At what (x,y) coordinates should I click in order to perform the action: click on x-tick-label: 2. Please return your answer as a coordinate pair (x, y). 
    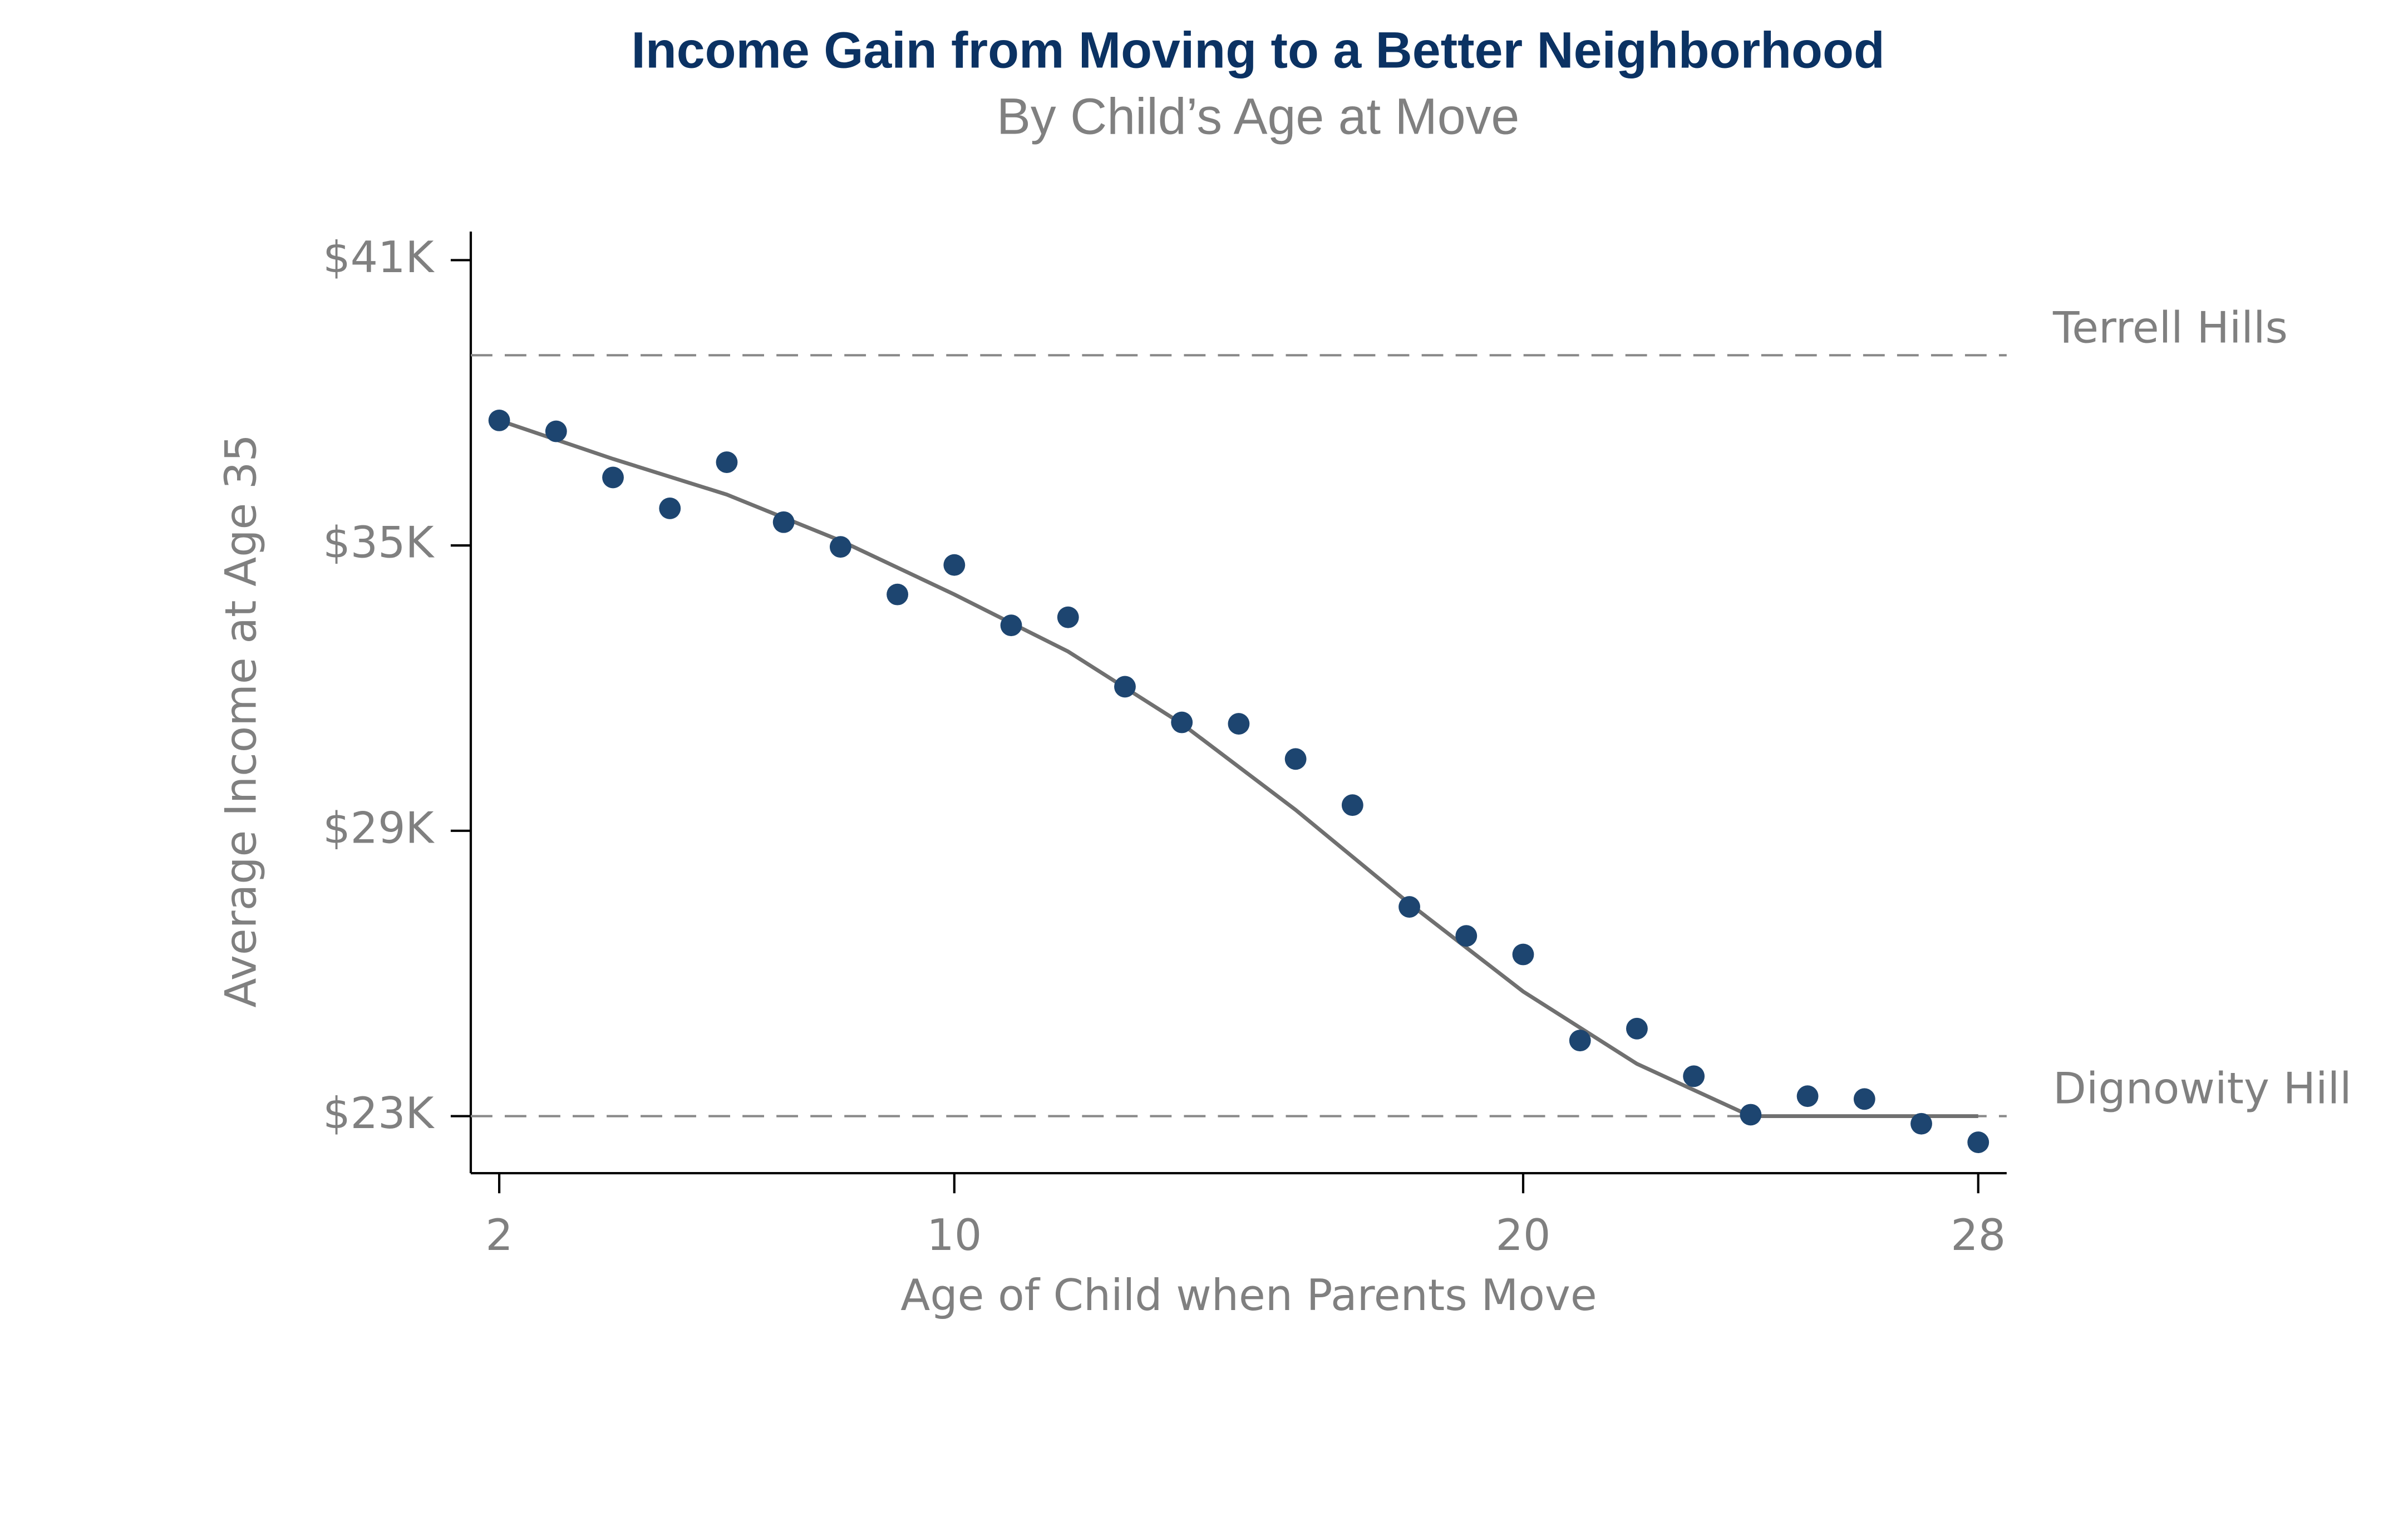
    Looking at the image, I should click on (499, 1235).